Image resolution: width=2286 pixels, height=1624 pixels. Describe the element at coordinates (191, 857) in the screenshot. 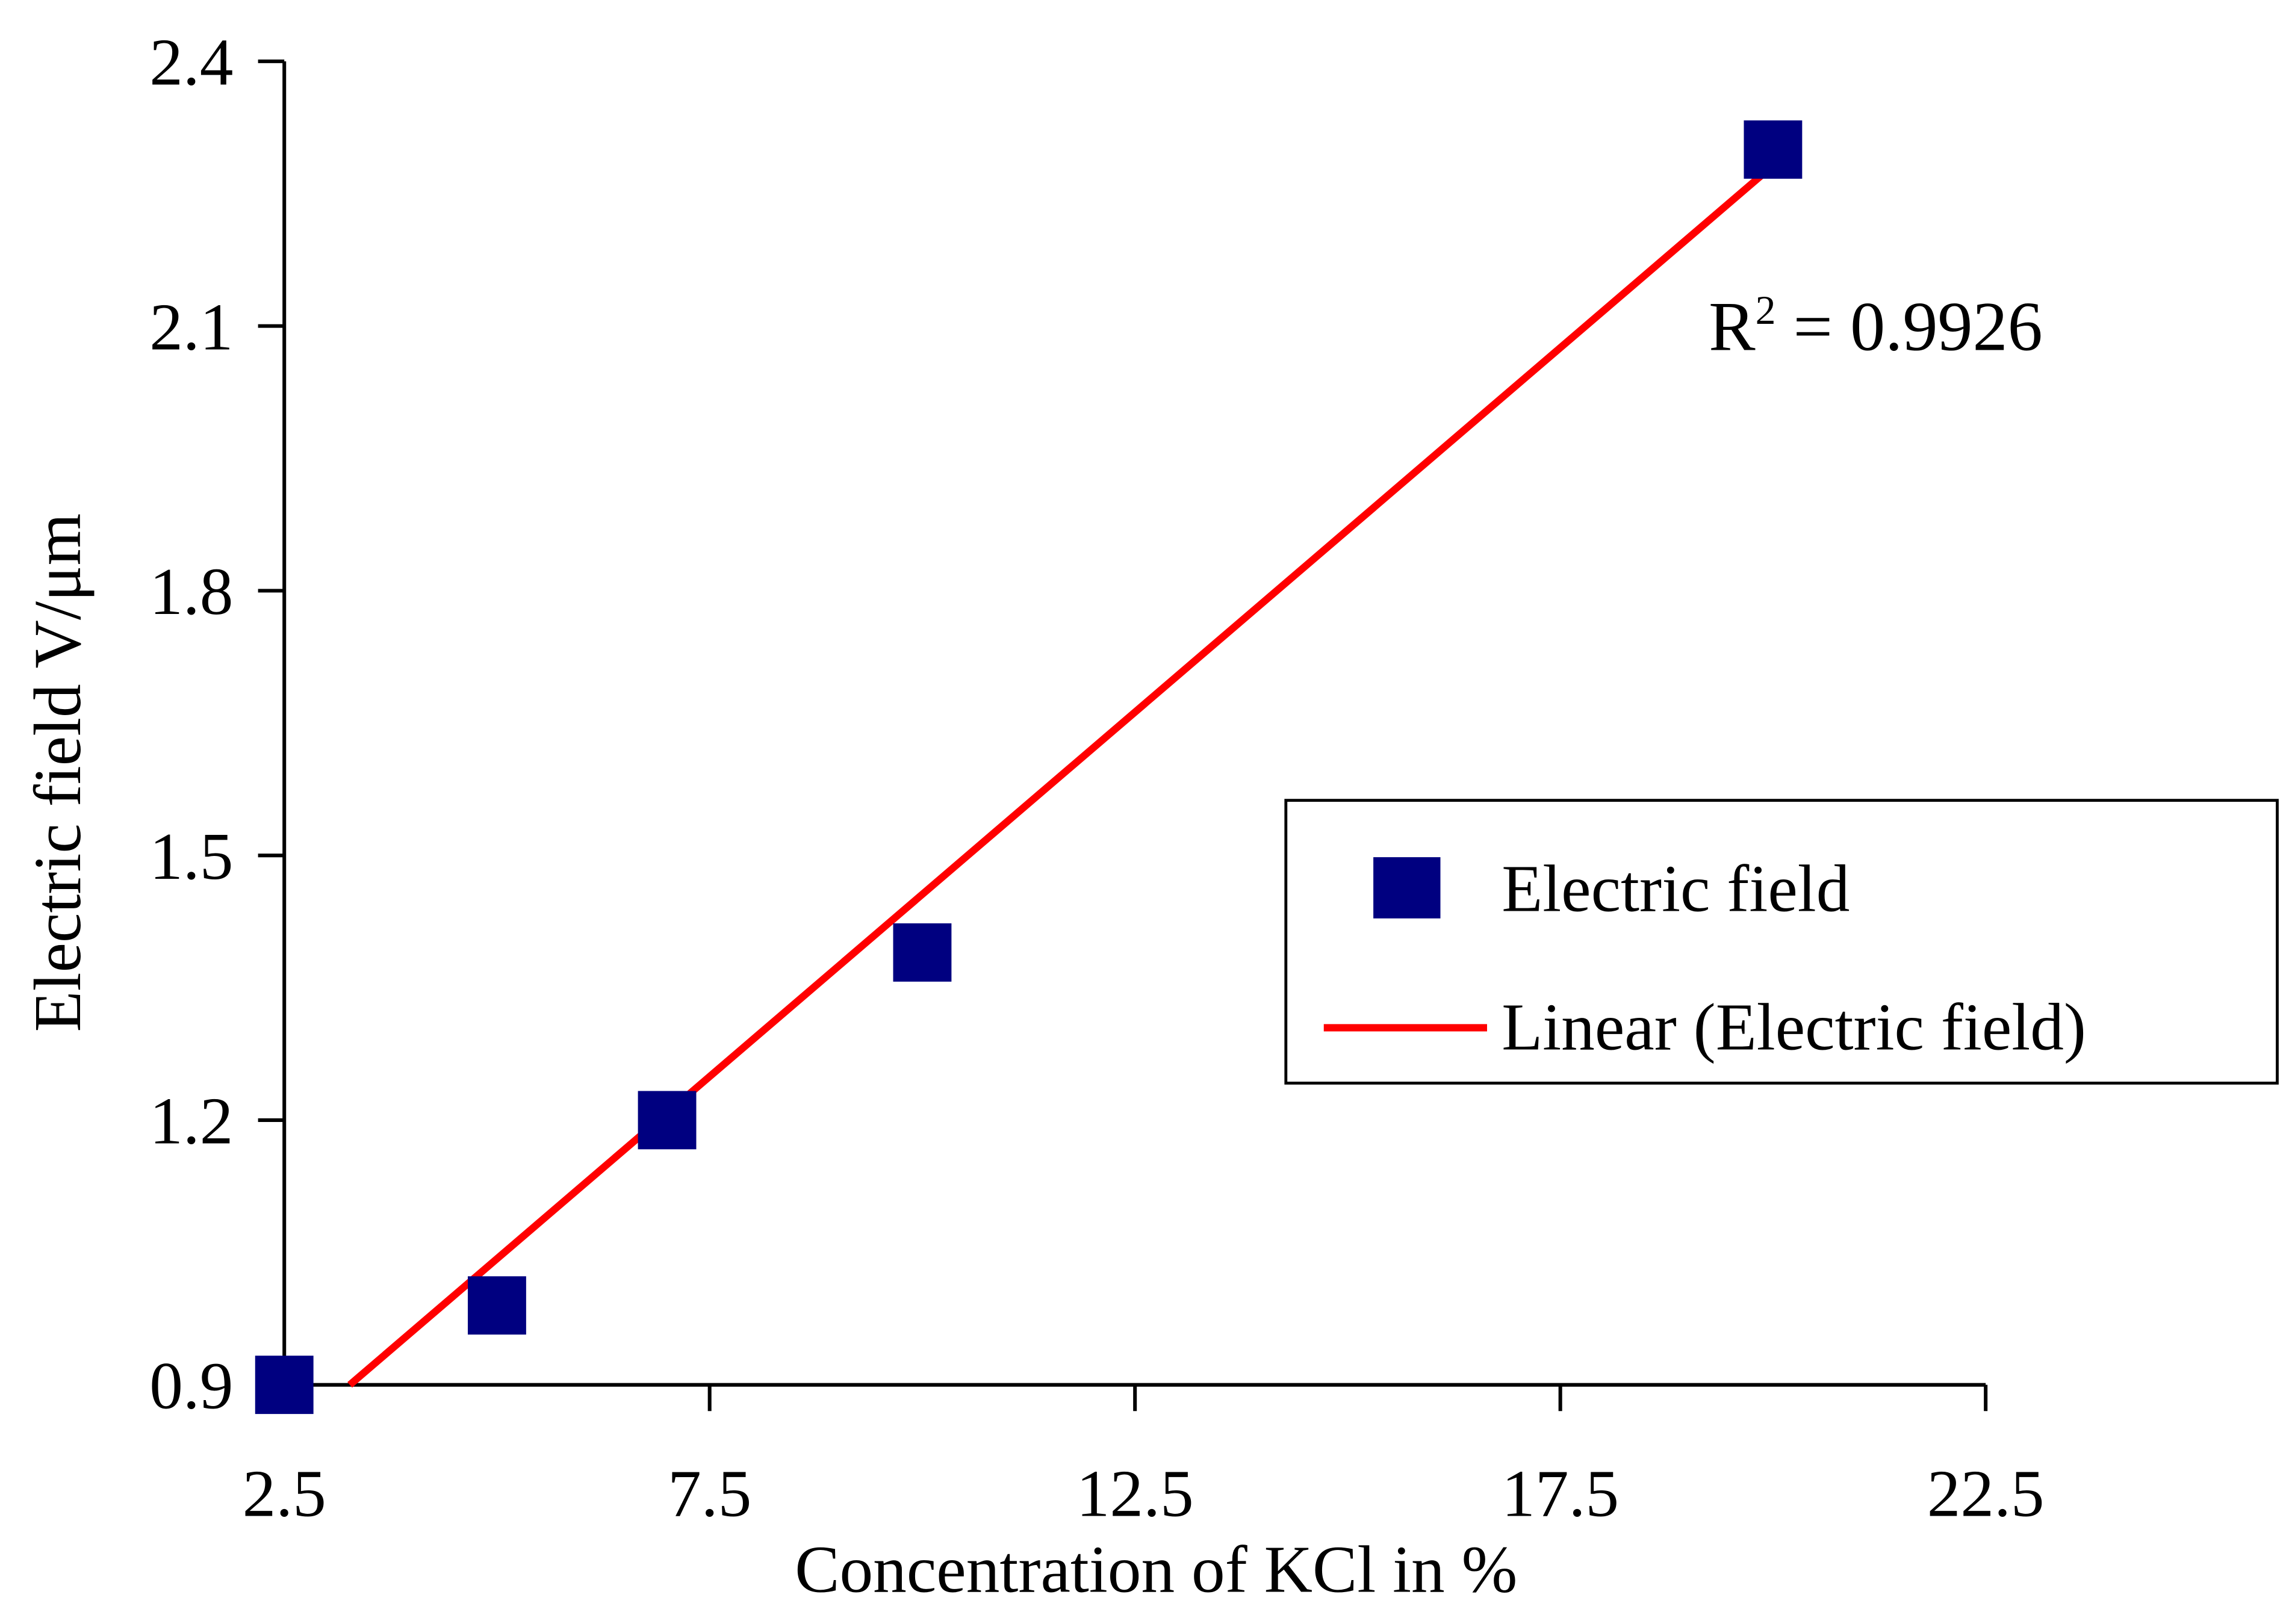

I see `y-tick-label: 1.5` at that location.